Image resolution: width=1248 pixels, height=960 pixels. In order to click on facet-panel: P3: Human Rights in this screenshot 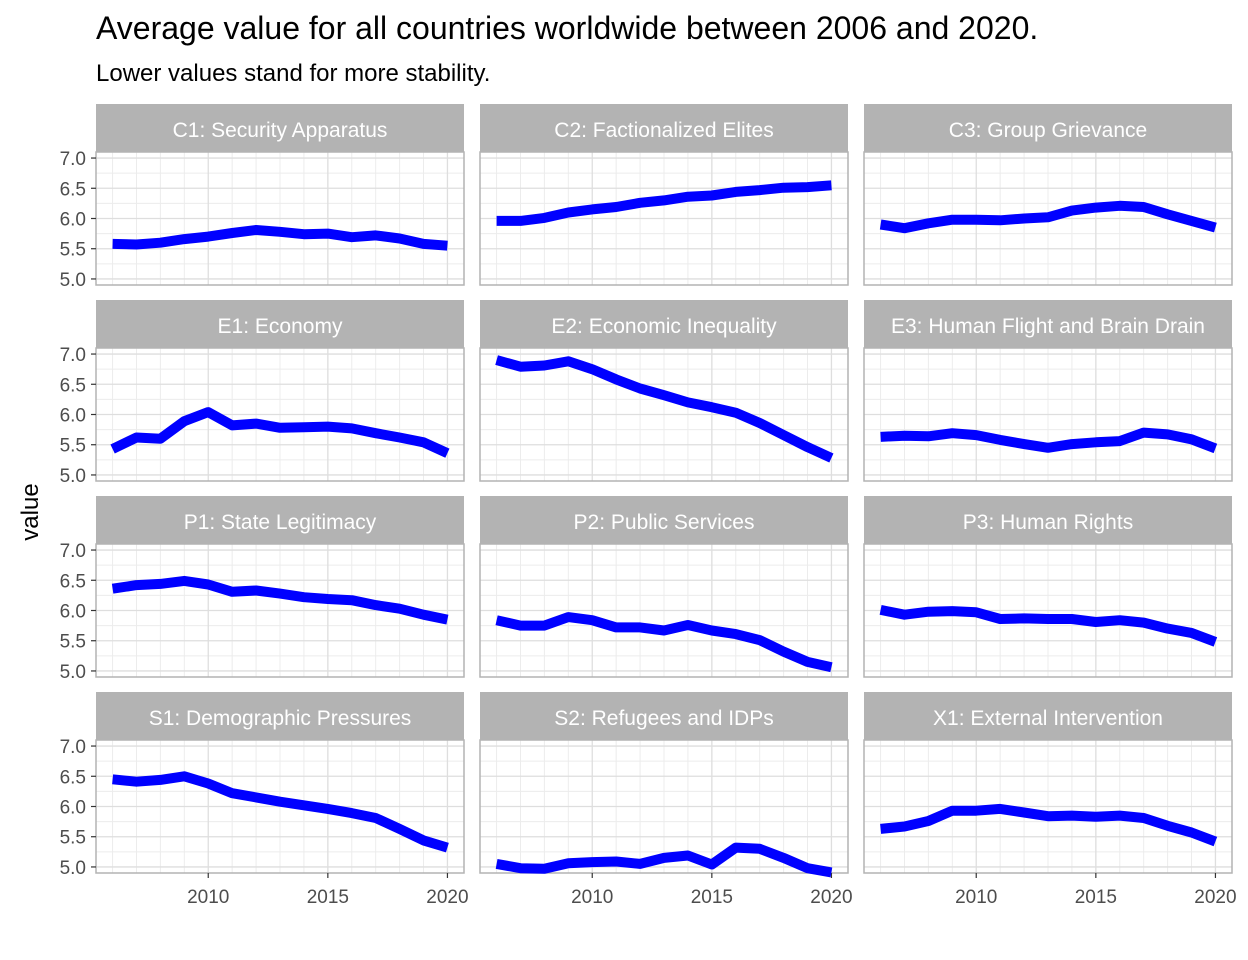, I will do `click(1048, 587)`.